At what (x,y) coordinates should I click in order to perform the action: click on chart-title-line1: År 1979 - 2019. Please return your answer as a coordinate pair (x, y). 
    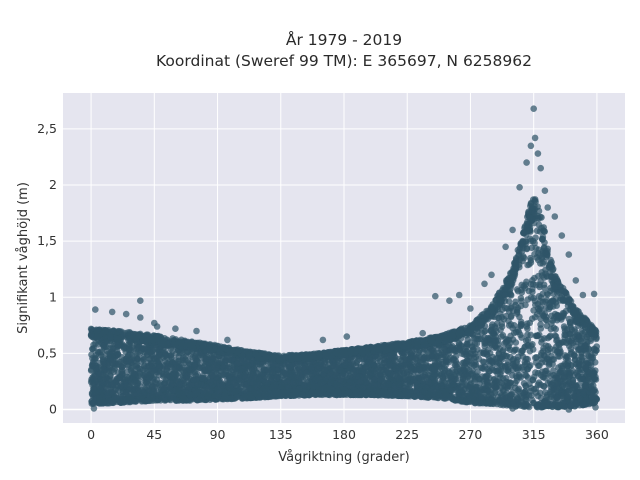
    Looking at the image, I should click on (344, 39).